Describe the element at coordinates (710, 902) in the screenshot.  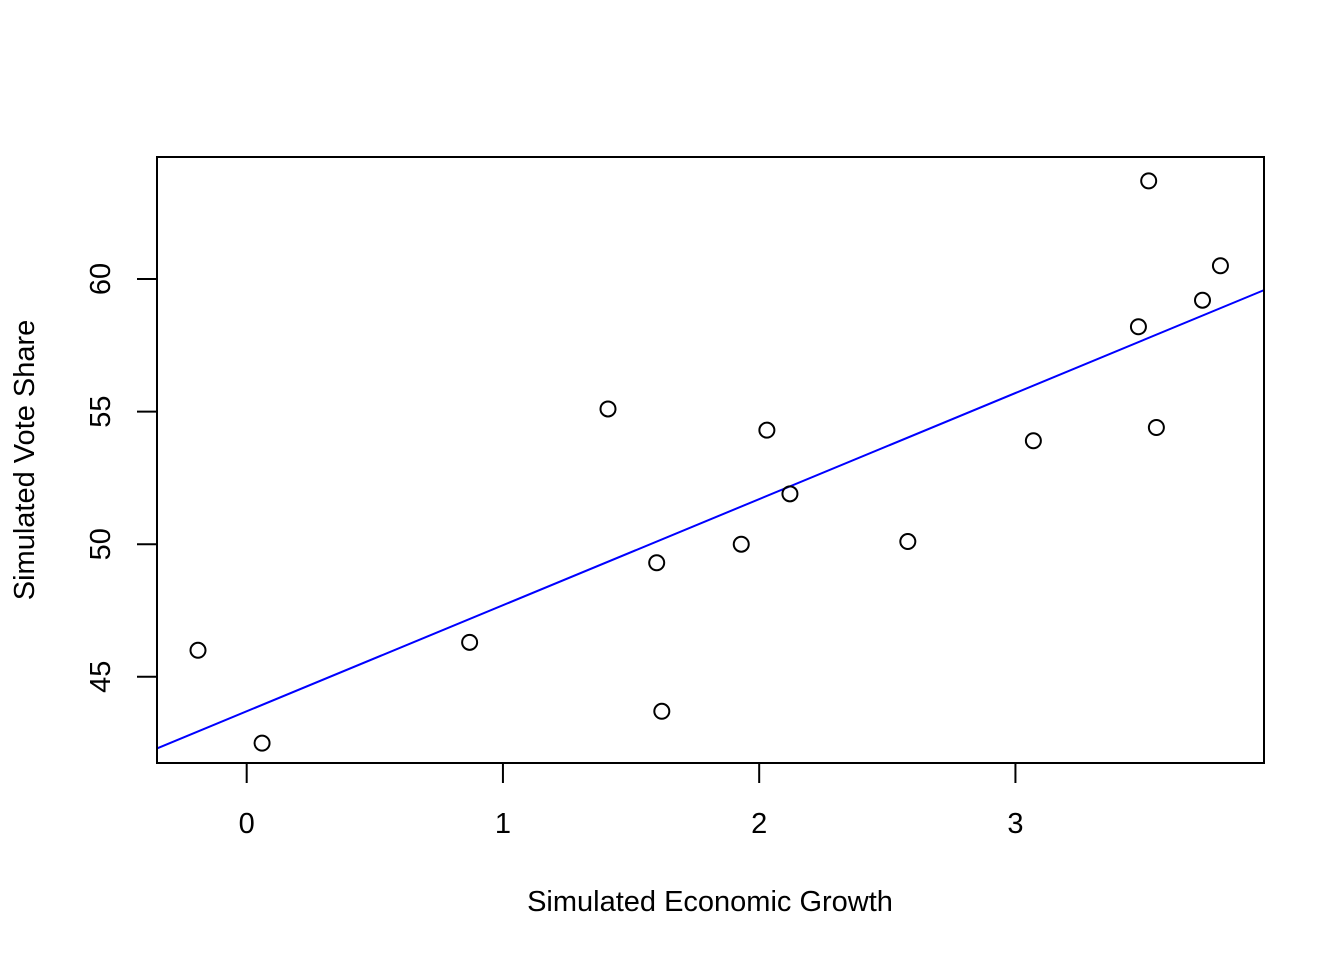
I see `x-axis-label: Simulated Economic Growth` at that location.